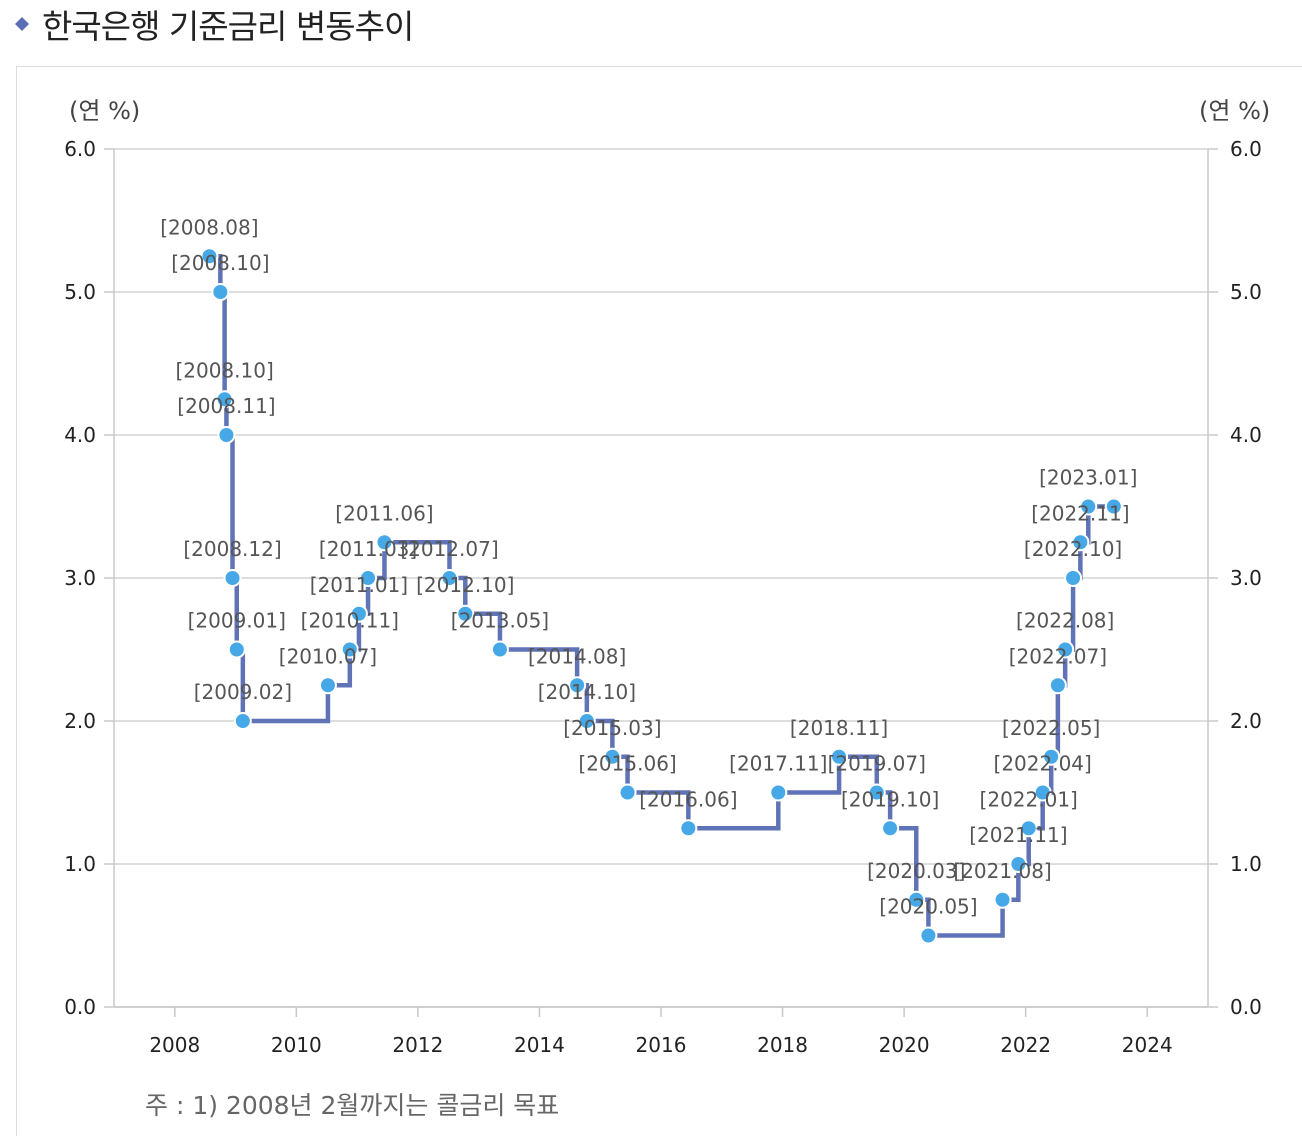 This screenshot has width=1302, height=1136. Describe the element at coordinates (1025, 1045) in the screenshot. I see `x-tick-label: 2022` at that location.